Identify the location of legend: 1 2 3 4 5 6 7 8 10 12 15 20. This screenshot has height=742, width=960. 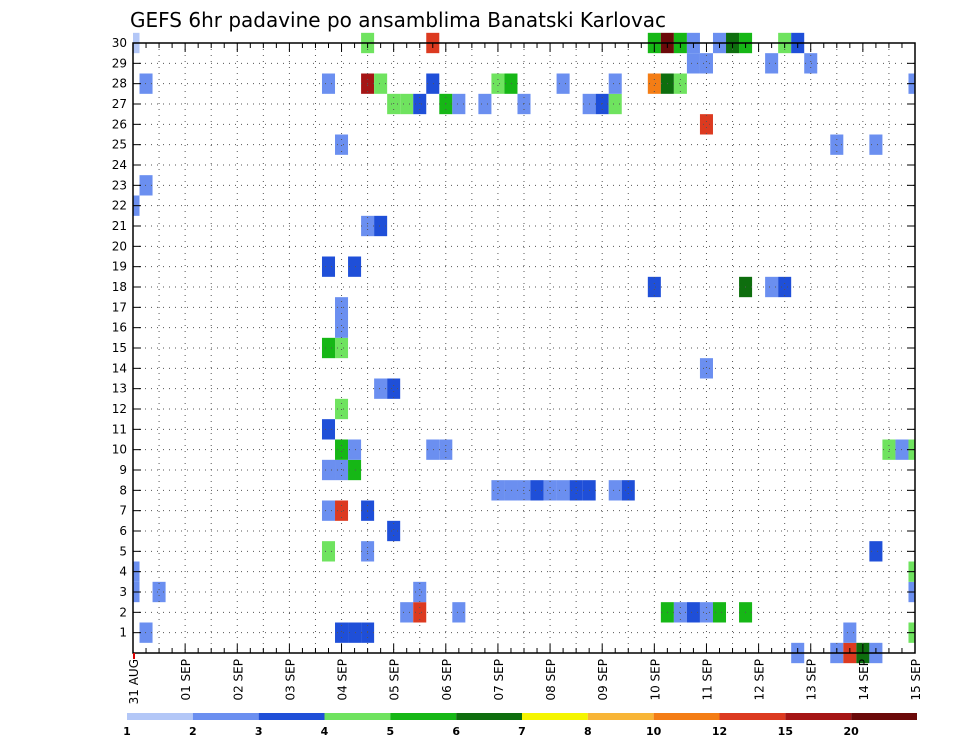
(520, 725).